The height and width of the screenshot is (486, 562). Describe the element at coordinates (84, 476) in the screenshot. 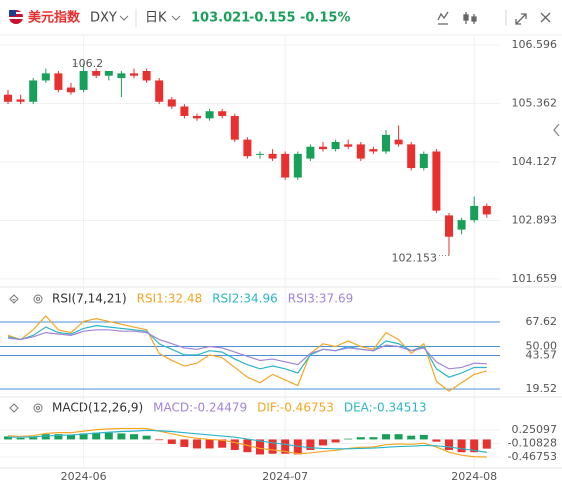

I see `x-tick-label: 2024-06` at that location.